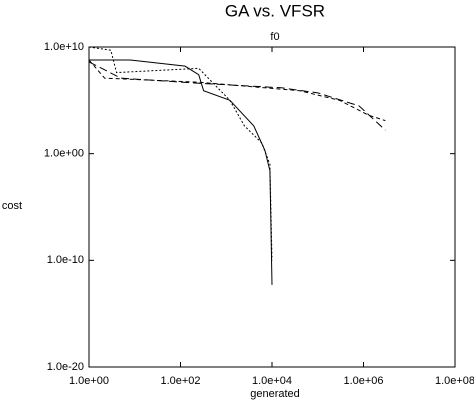  Describe the element at coordinates (180, 381) in the screenshot. I see `x-tick-label: 1.0e+02` at that location.